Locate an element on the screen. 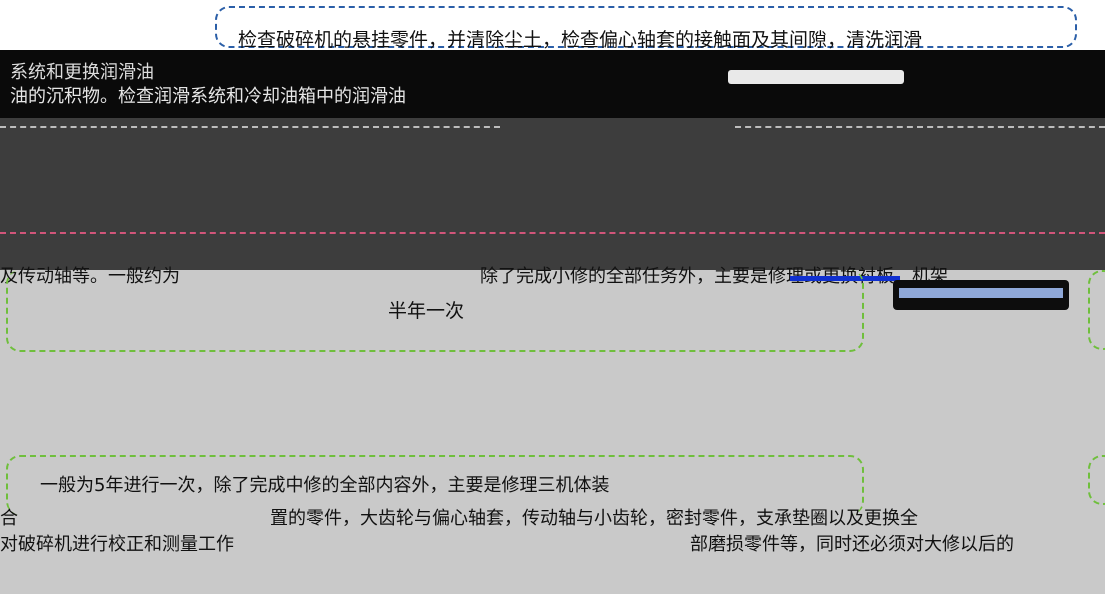 Image resolution: width=1105 pixels, height=594 pixels. divider-dashed-left is located at coordinates (250, 127).